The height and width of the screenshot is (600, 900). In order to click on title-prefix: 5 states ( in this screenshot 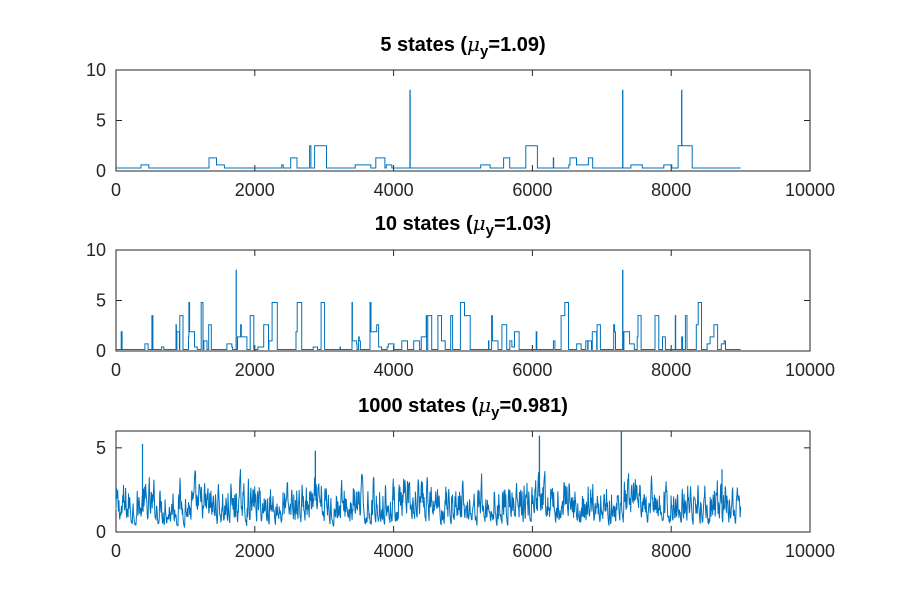, I will do `click(424, 45)`.